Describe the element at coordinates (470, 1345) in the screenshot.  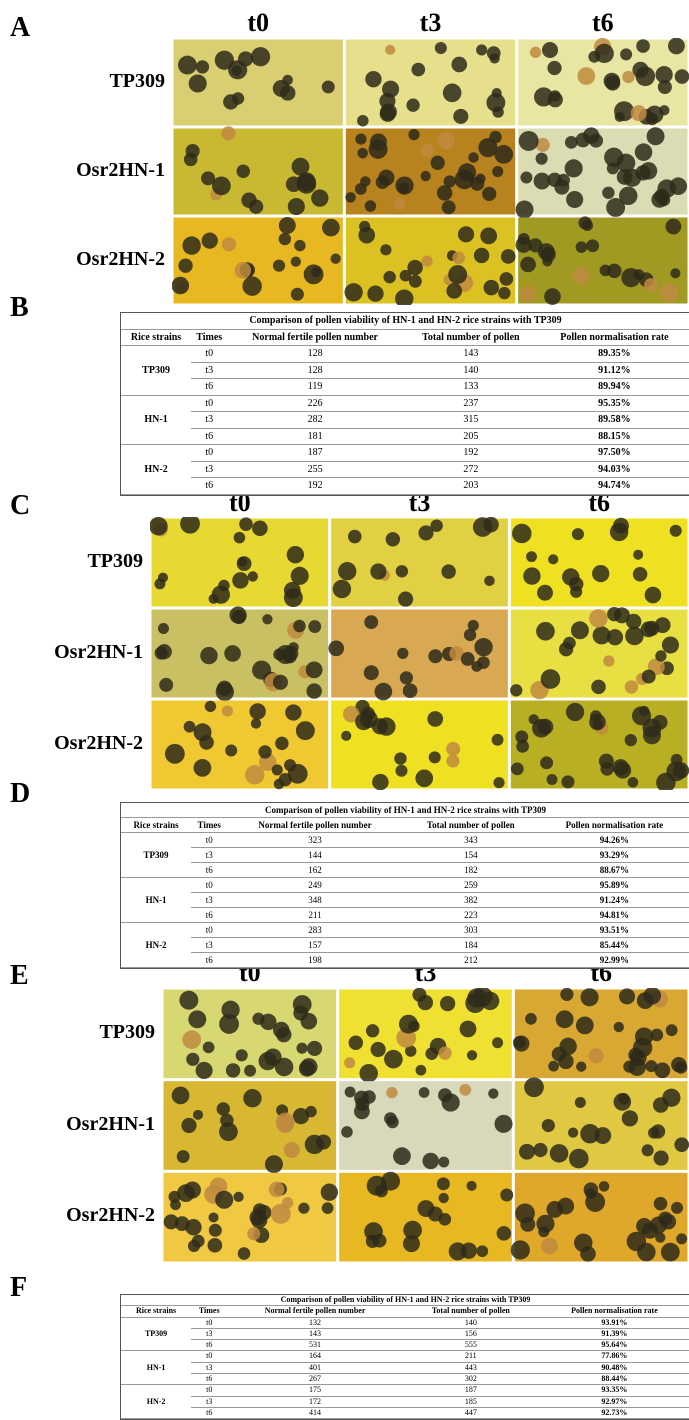
I see `table-cell: 555` at that location.